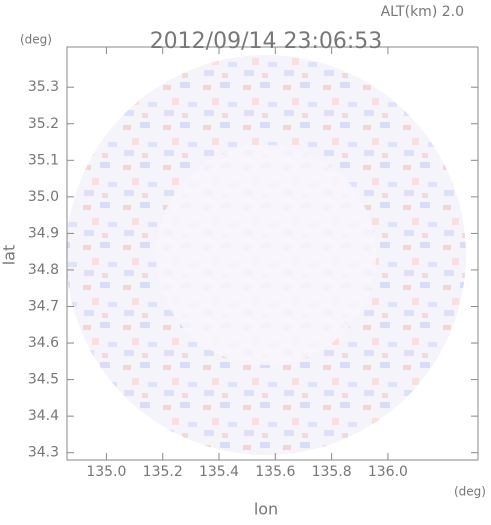 Image resolution: width=491 pixels, height=525 pixels. What do you see at coordinates (43, 233) in the screenshot?
I see `y-tick-label: 34.9` at bounding box center [43, 233].